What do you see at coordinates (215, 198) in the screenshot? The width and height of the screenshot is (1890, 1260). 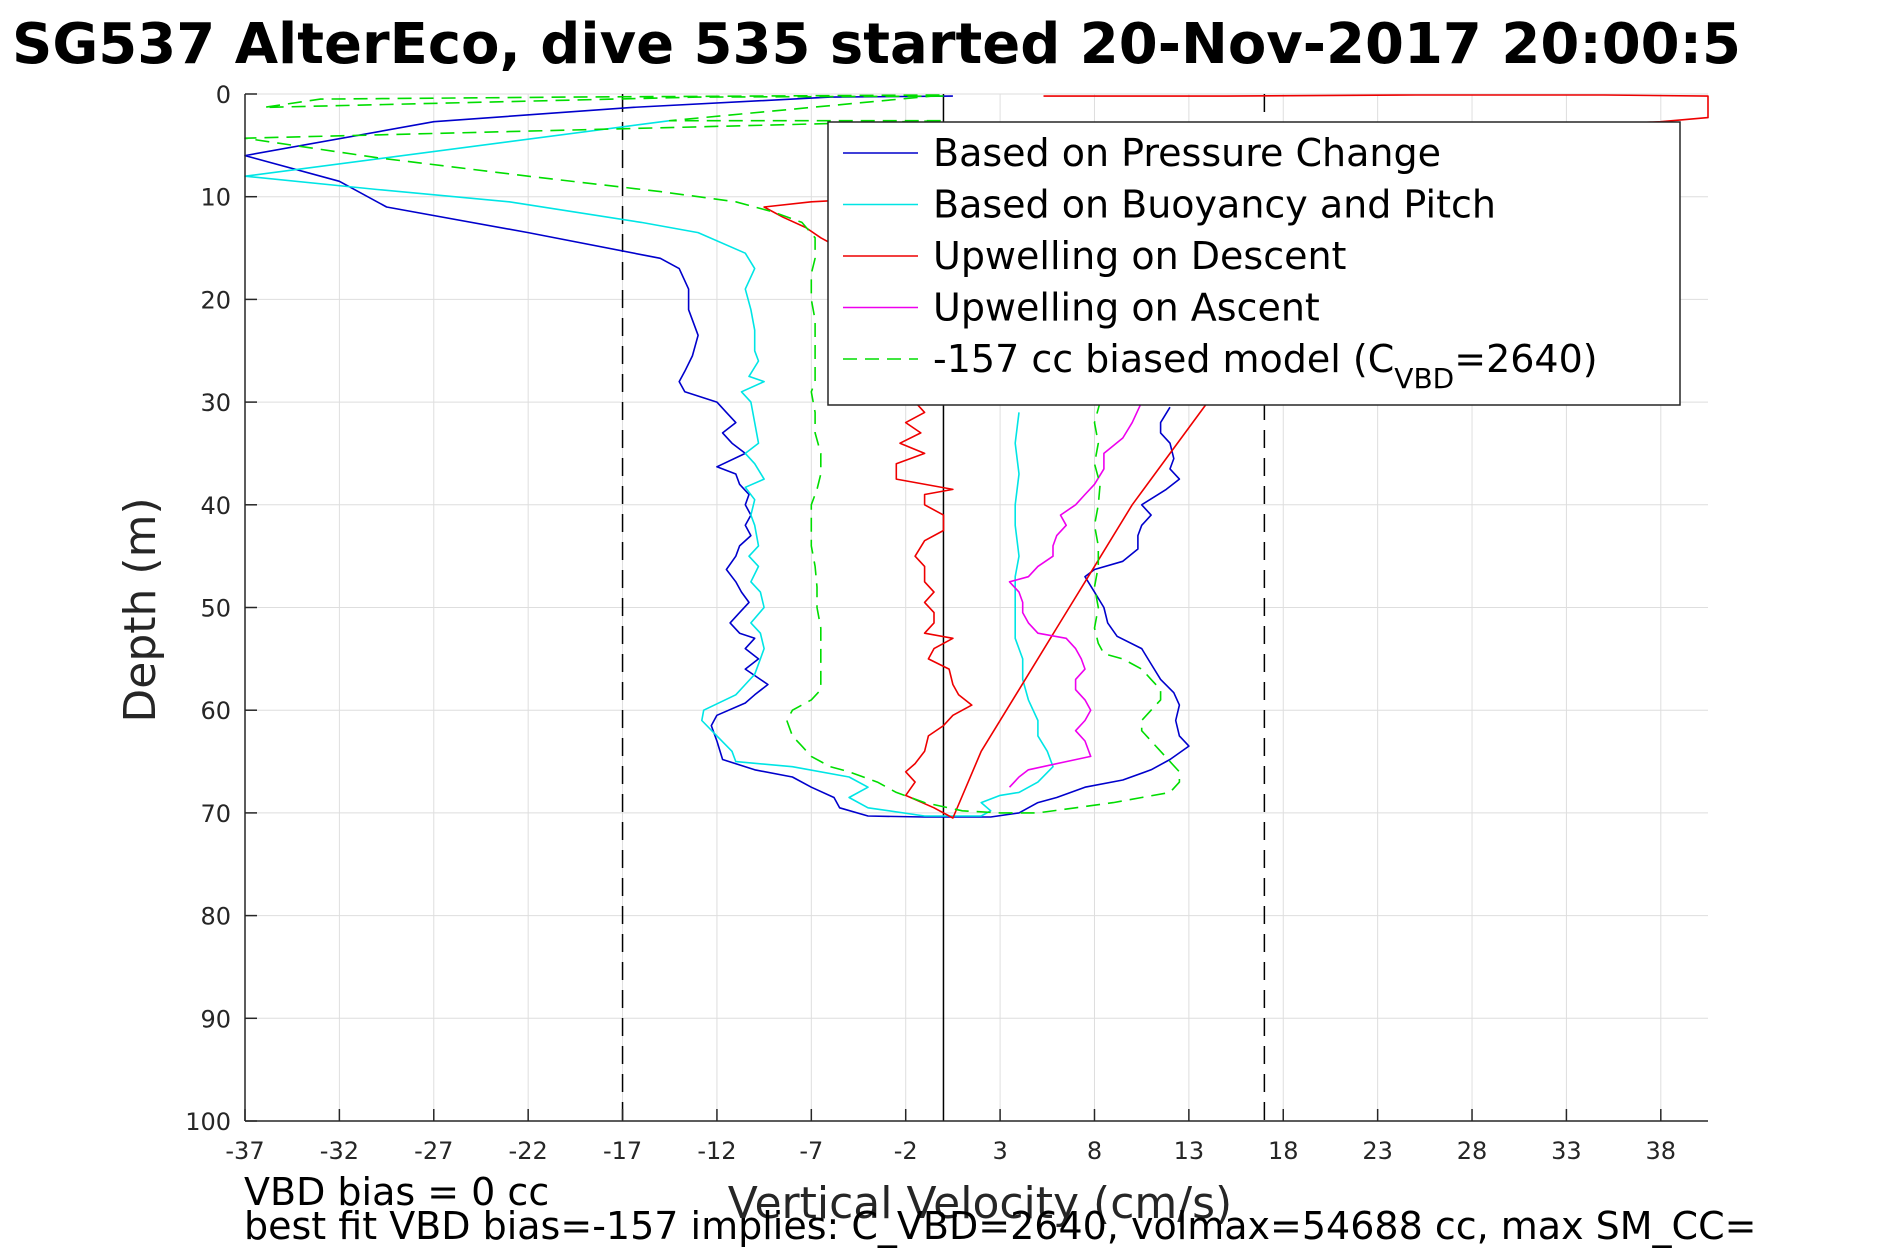 I see `y-tick-label: 10` at bounding box center [215, 198].